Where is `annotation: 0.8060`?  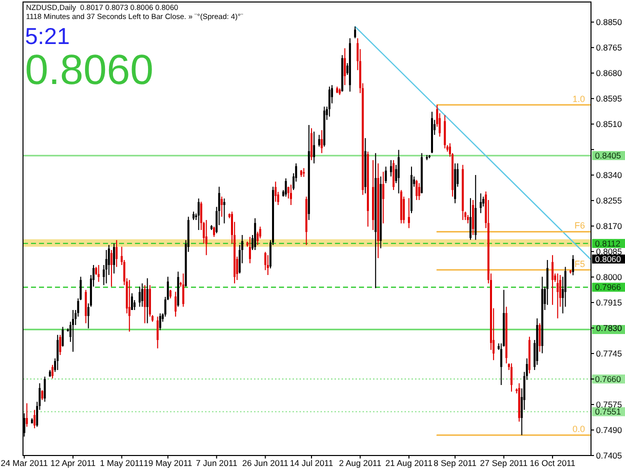
annotation: 0.8060 is located at coordinates (89, 69).